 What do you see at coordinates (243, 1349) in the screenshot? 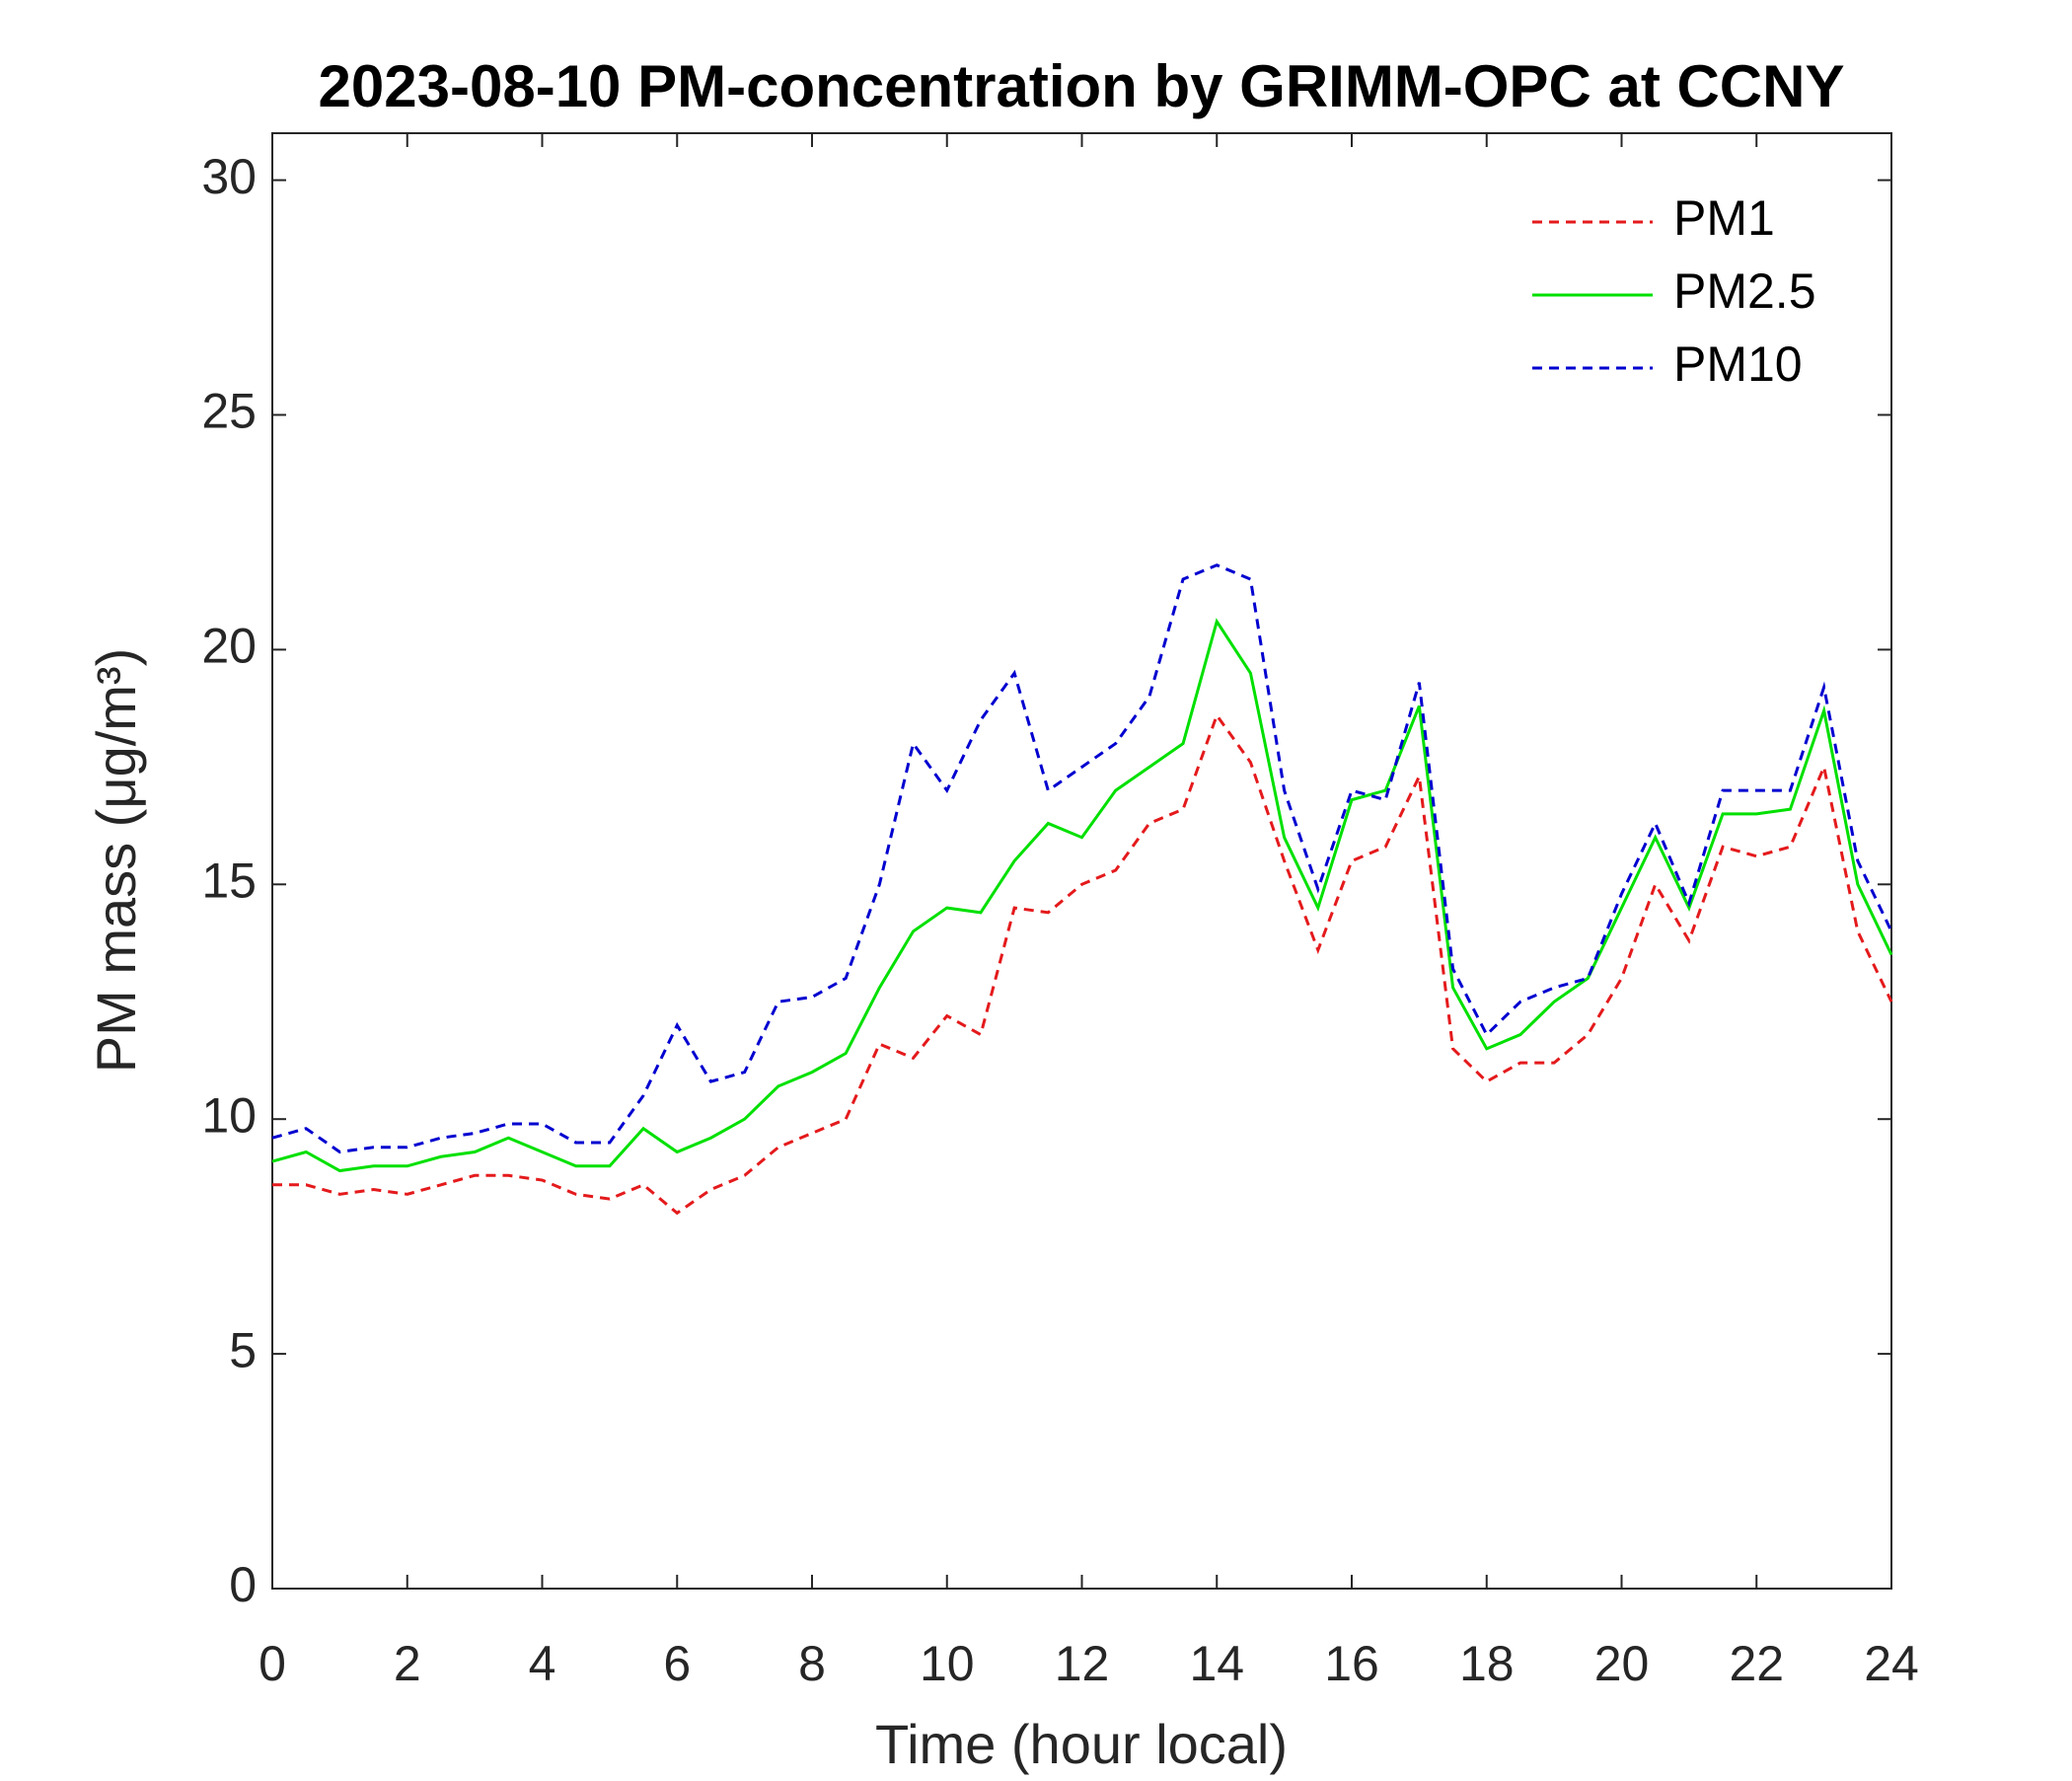
I see `y-tick-label: 5` at bounding box center [243, 1349].